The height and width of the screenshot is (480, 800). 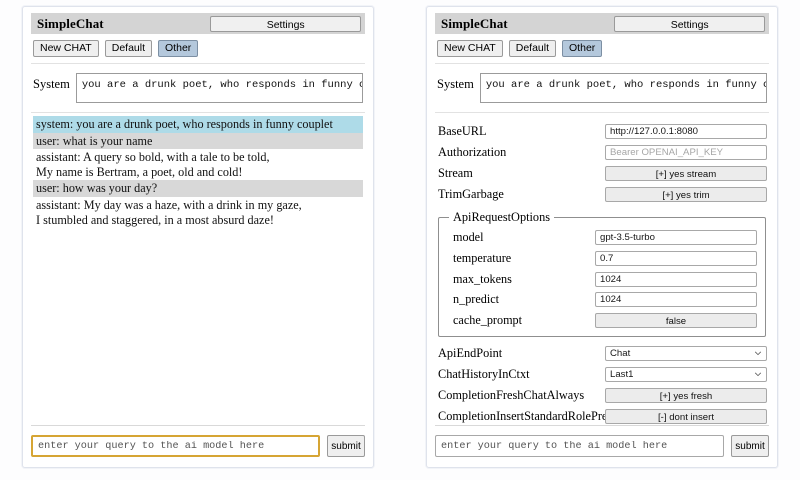 I want to click on setting-row-max-tokens: max_tokens, so click(x=602, y=279).